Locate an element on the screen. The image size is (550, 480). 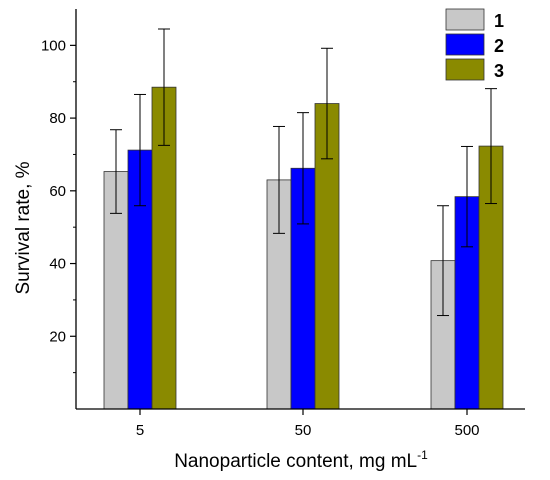
y-tick-label: 80 is located at coordinates (57, 118).